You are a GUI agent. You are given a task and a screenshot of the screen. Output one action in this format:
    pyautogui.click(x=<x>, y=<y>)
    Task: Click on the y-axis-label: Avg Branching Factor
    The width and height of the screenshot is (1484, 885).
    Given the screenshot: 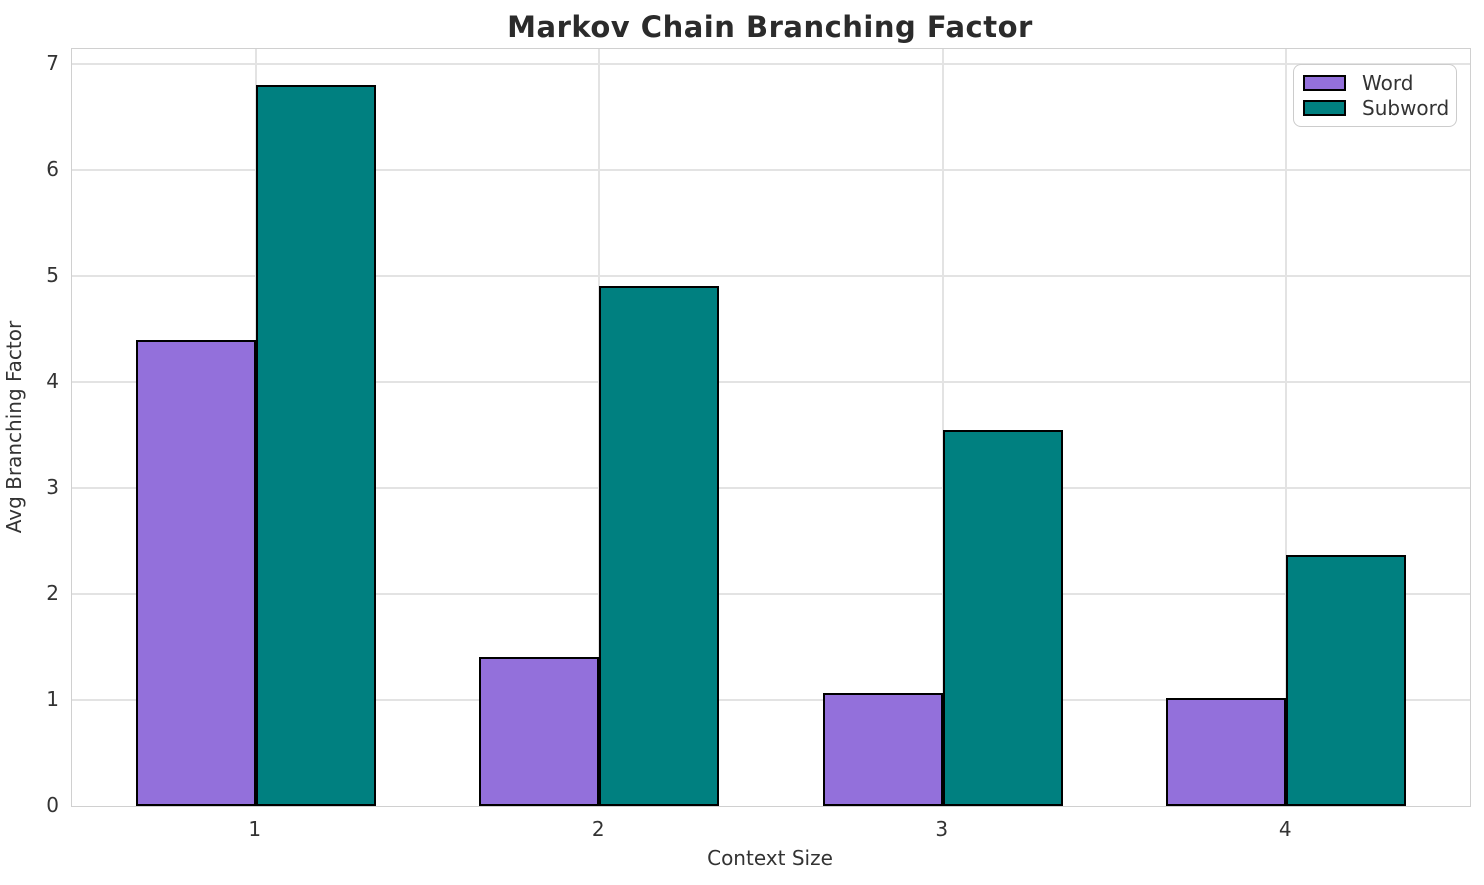 What is the action you would take?
    pyautogui.click(x=14, y=427)
    